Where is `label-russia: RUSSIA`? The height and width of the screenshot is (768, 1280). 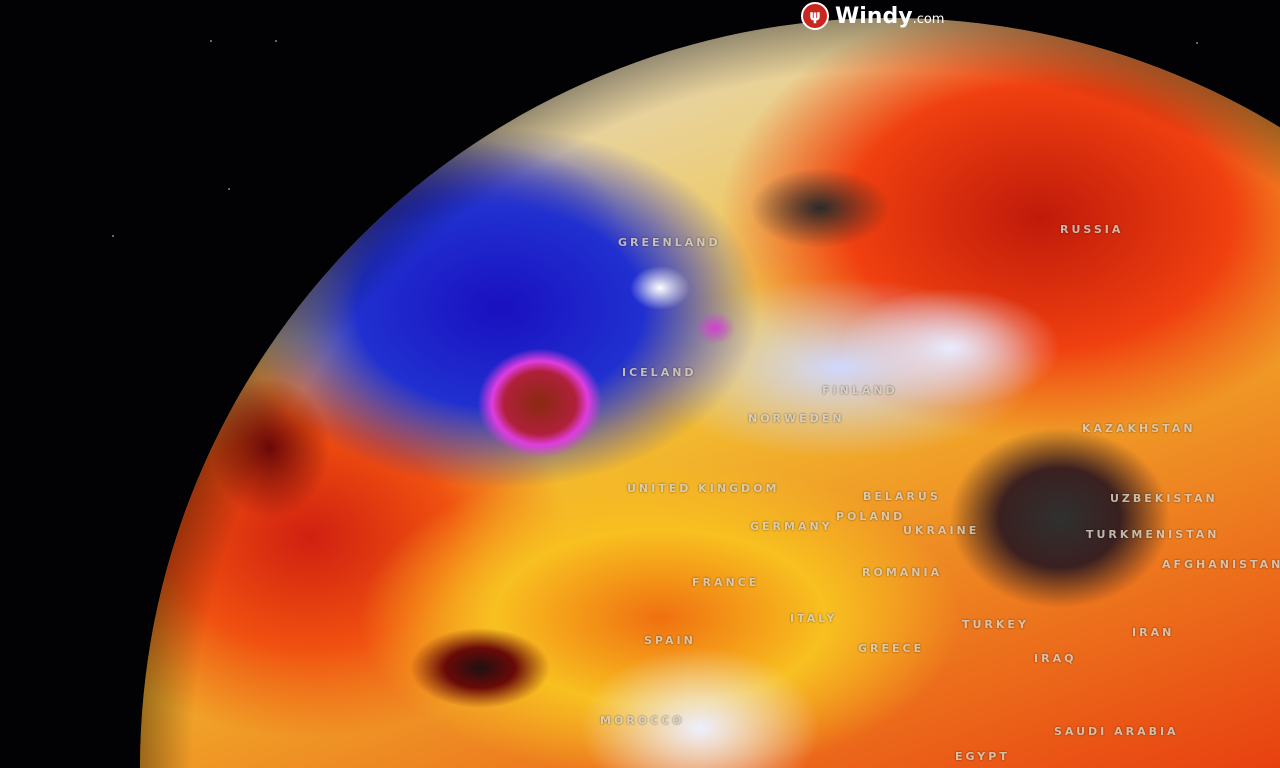
label-russia: RUSSIA is located at coordinates (1092, 229).